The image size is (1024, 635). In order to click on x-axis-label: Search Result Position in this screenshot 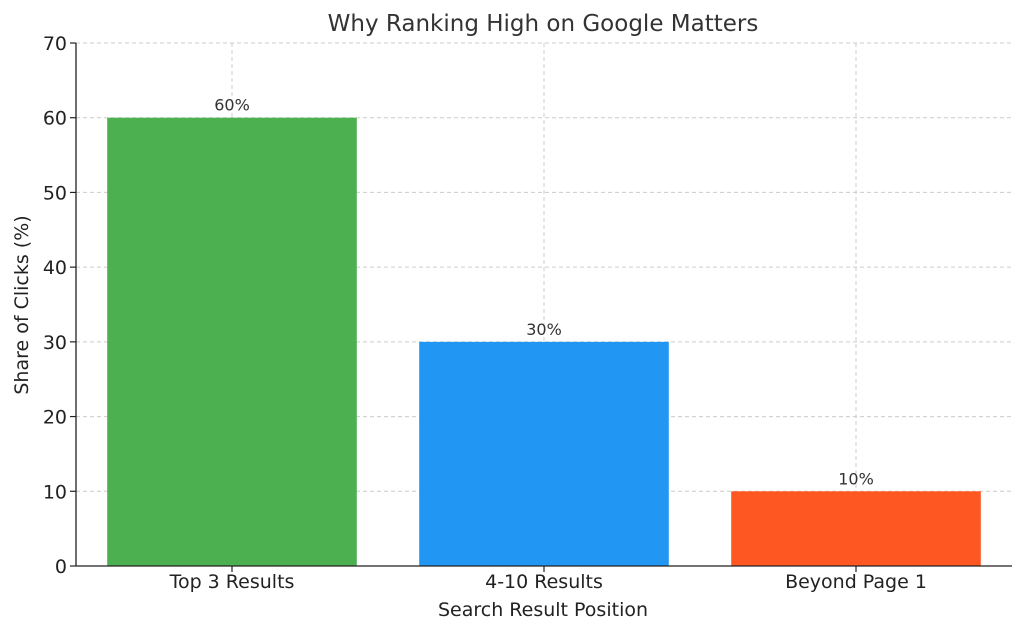, I will do `click(543, 610)`.